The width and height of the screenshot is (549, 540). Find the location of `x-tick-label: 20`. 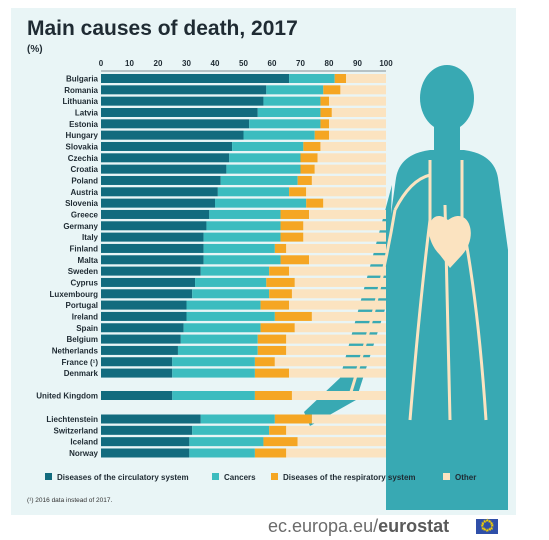

x-tick-label: 20 is located at coordinates (158, 63).